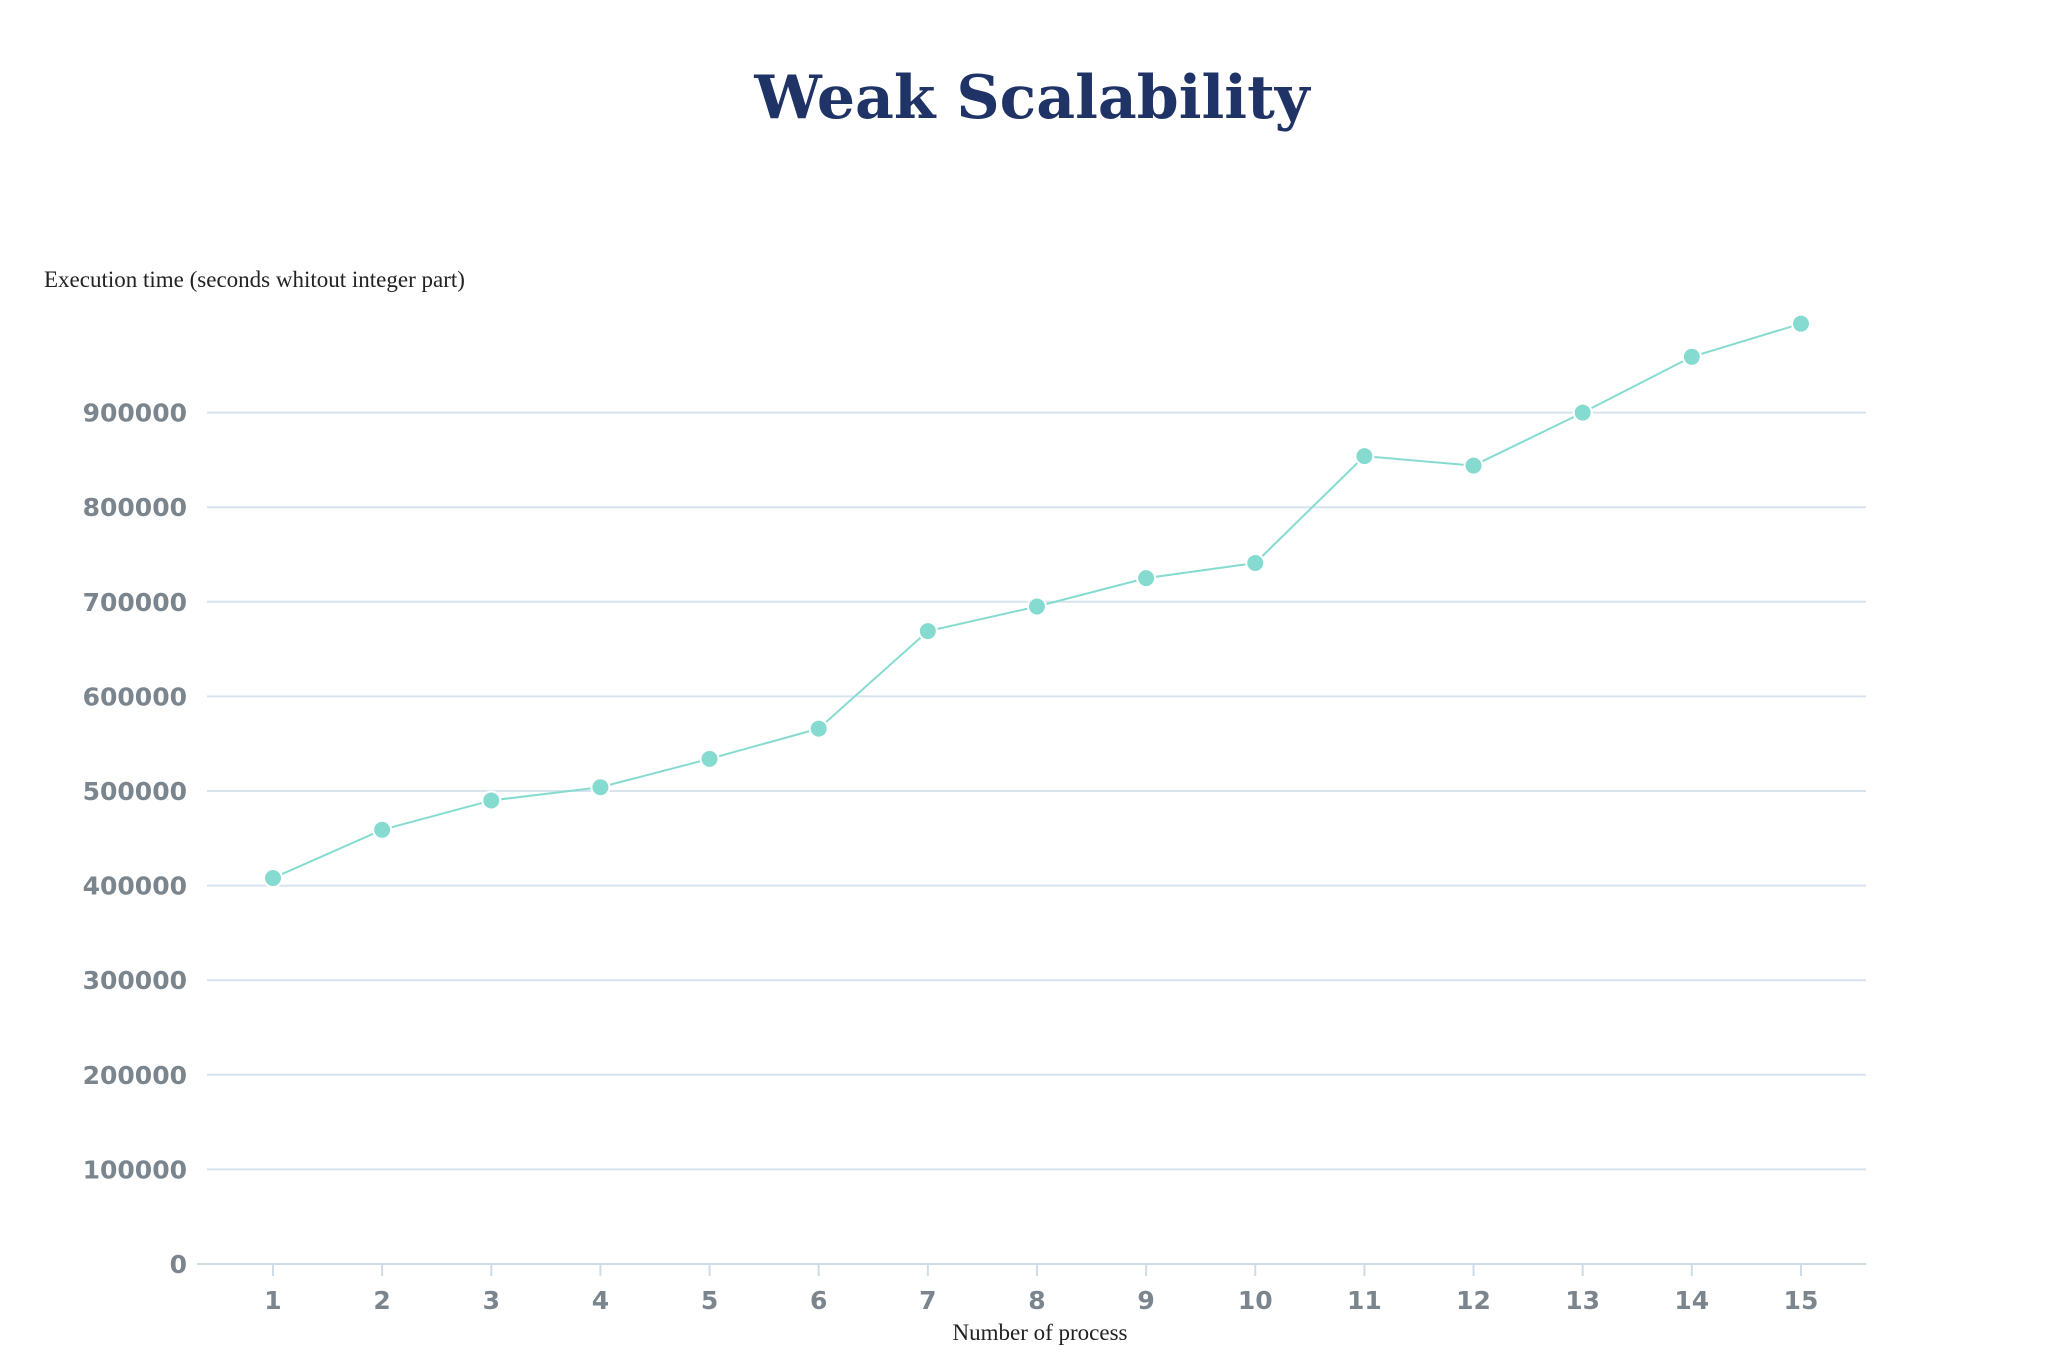  Describe the element at coordinates (1036, 1300) in the screenshot. I see `x-tick-label: 8` at that location.